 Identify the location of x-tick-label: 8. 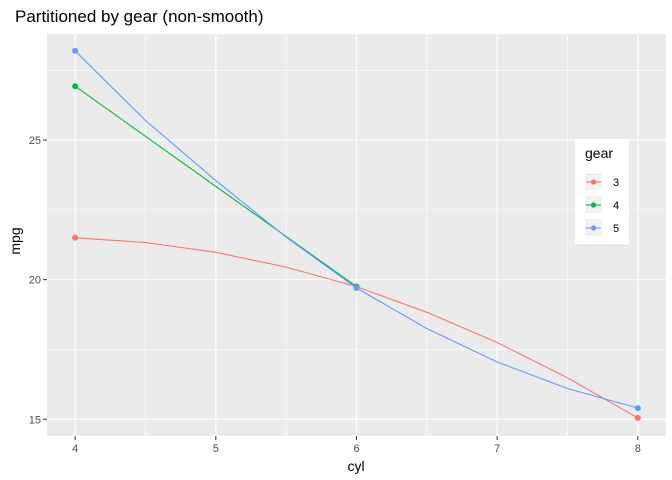
(638, 449).